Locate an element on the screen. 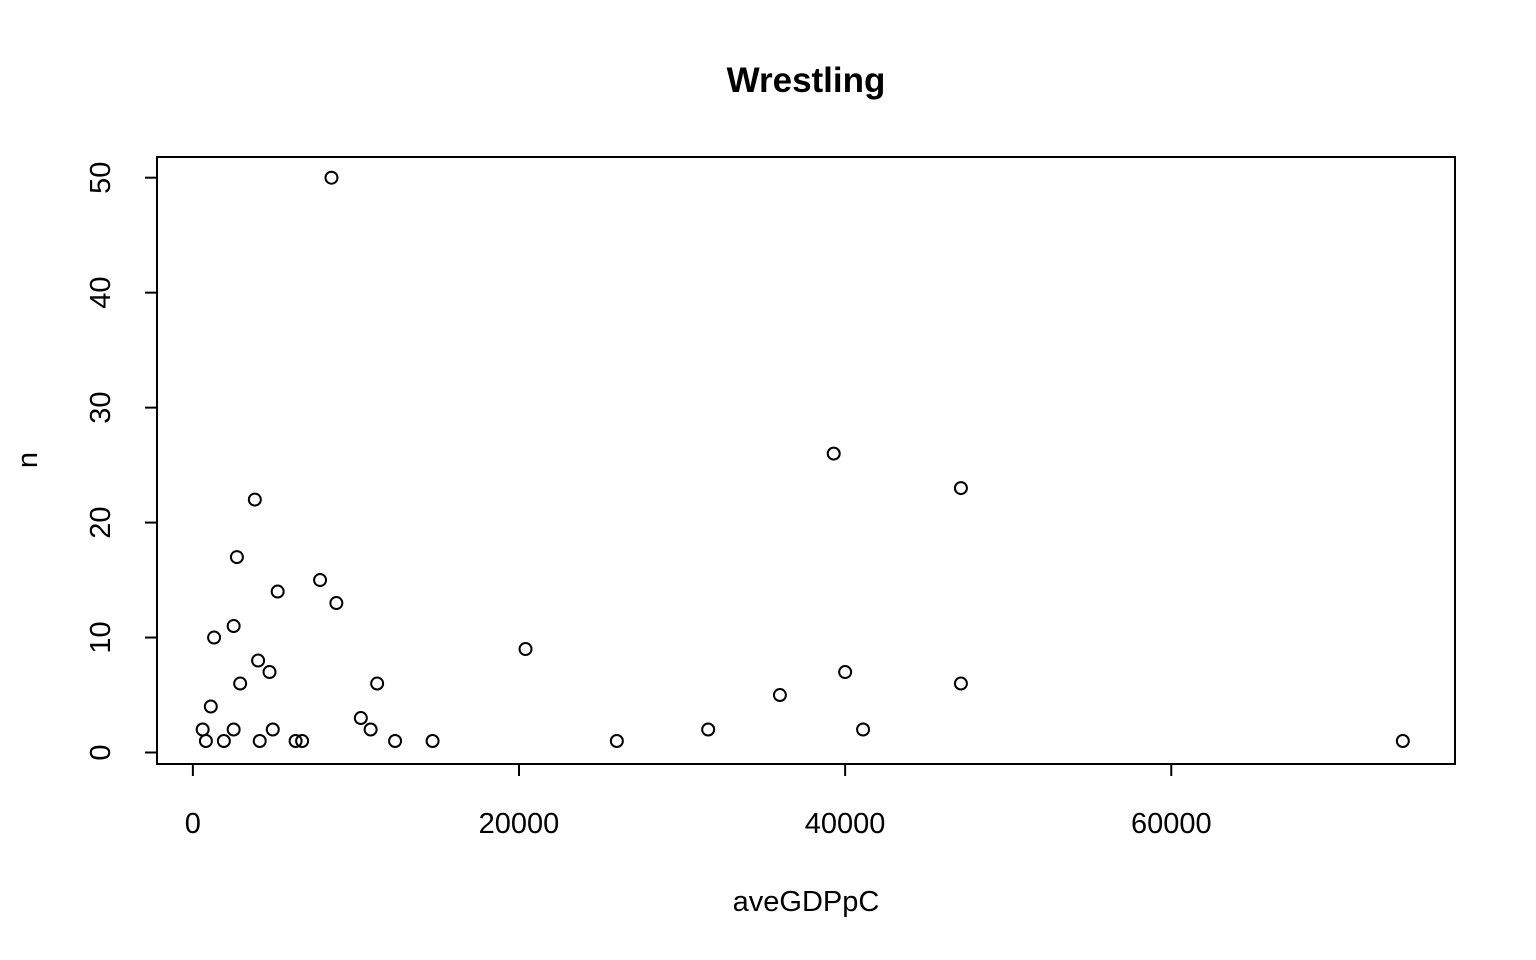  x-axis-label: aveGDPpC is located at coordinates (806, 902).